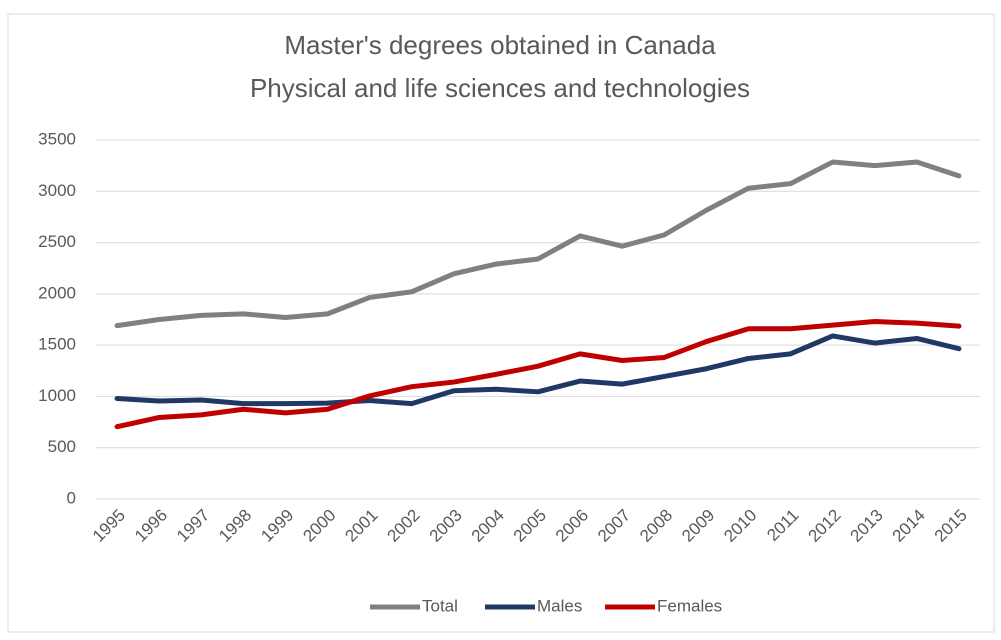  Describe the element at coordinates (57, 292) in the screenshot. I see `y-tick-label: 2000` at that location.